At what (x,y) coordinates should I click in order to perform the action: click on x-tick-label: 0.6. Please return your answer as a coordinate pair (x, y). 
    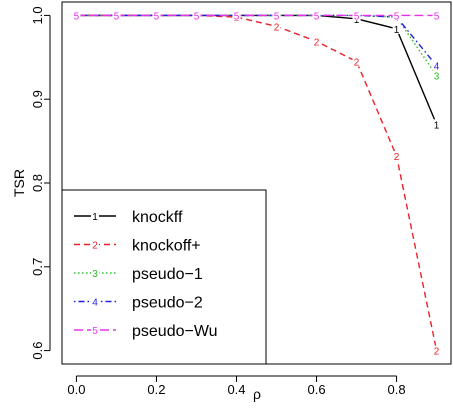
    Looking at the image, I should click on (316, 389).